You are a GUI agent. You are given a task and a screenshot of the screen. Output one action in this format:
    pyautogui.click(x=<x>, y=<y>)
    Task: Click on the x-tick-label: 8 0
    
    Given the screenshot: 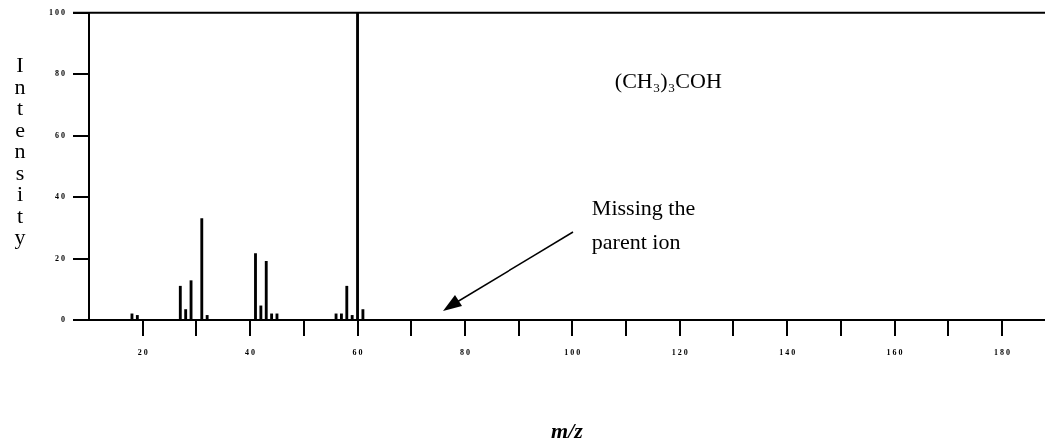 What is the action you would take?
    pyautogui.click(x=464, y=352)
    